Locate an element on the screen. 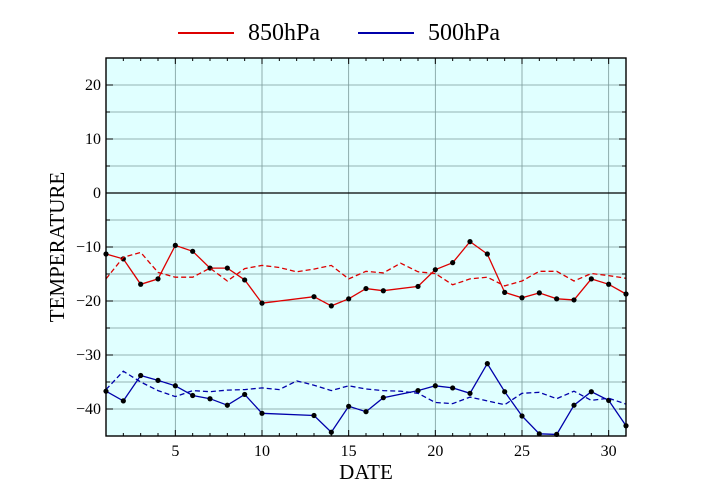 The image size is (702, 496). y-tick-label: −20 is located at coordinates (88, 301).